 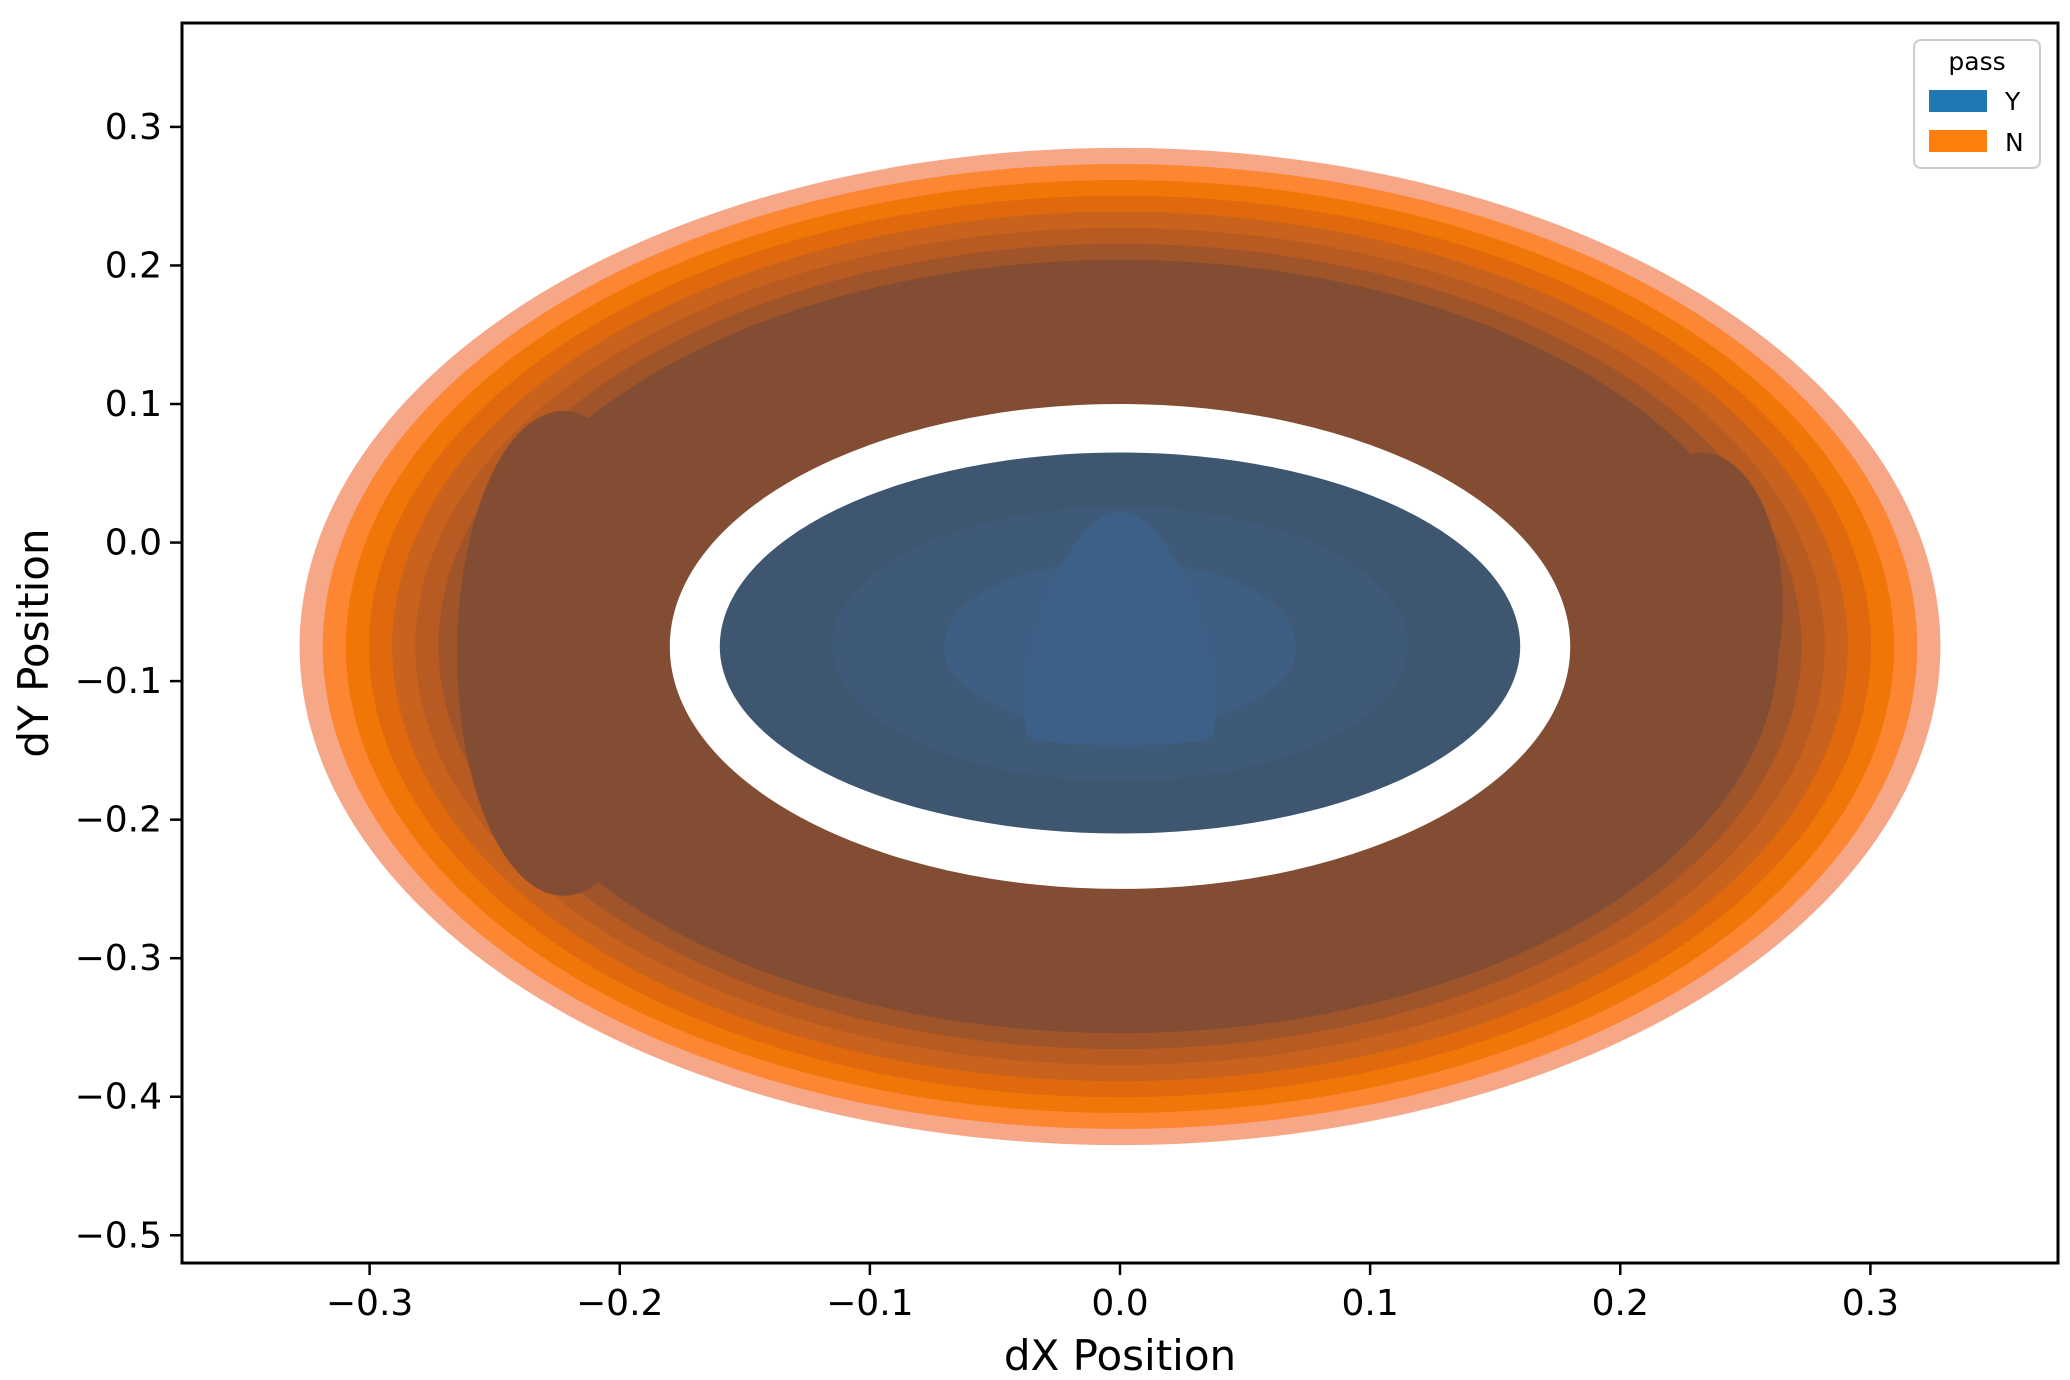 I want to click on y-tick-label: −0.4, so click(x=118, y=1097).